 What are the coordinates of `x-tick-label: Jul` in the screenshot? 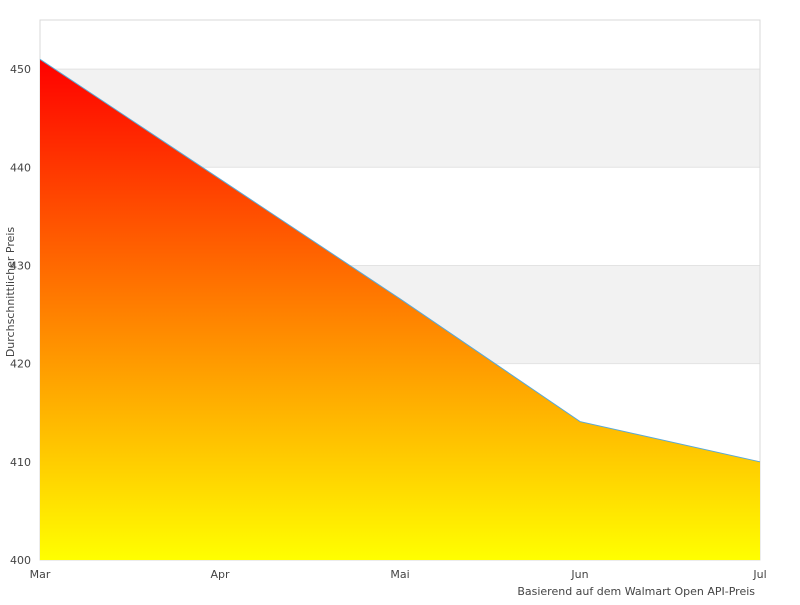 It's located at (759, 574).